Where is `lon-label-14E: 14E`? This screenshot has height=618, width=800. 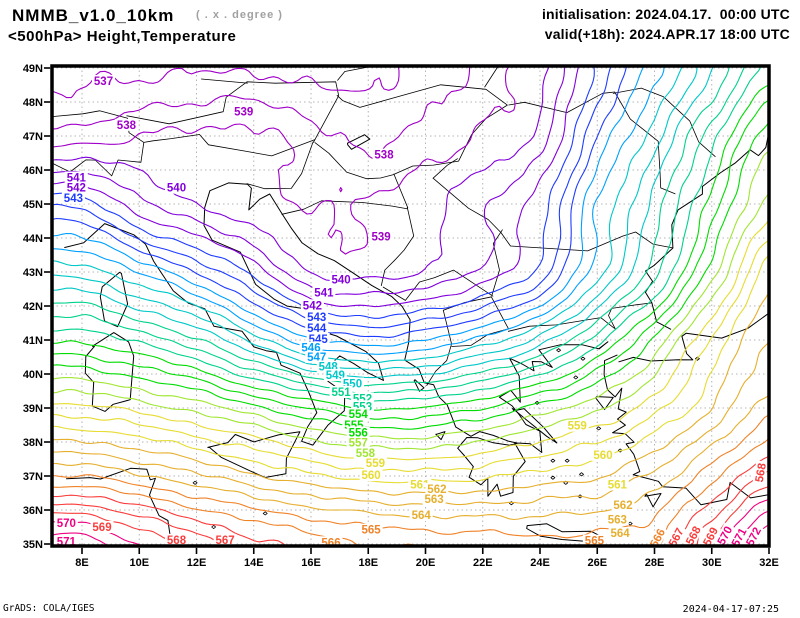
lon-label-14E: 14E is located at coordinates (254, 563).